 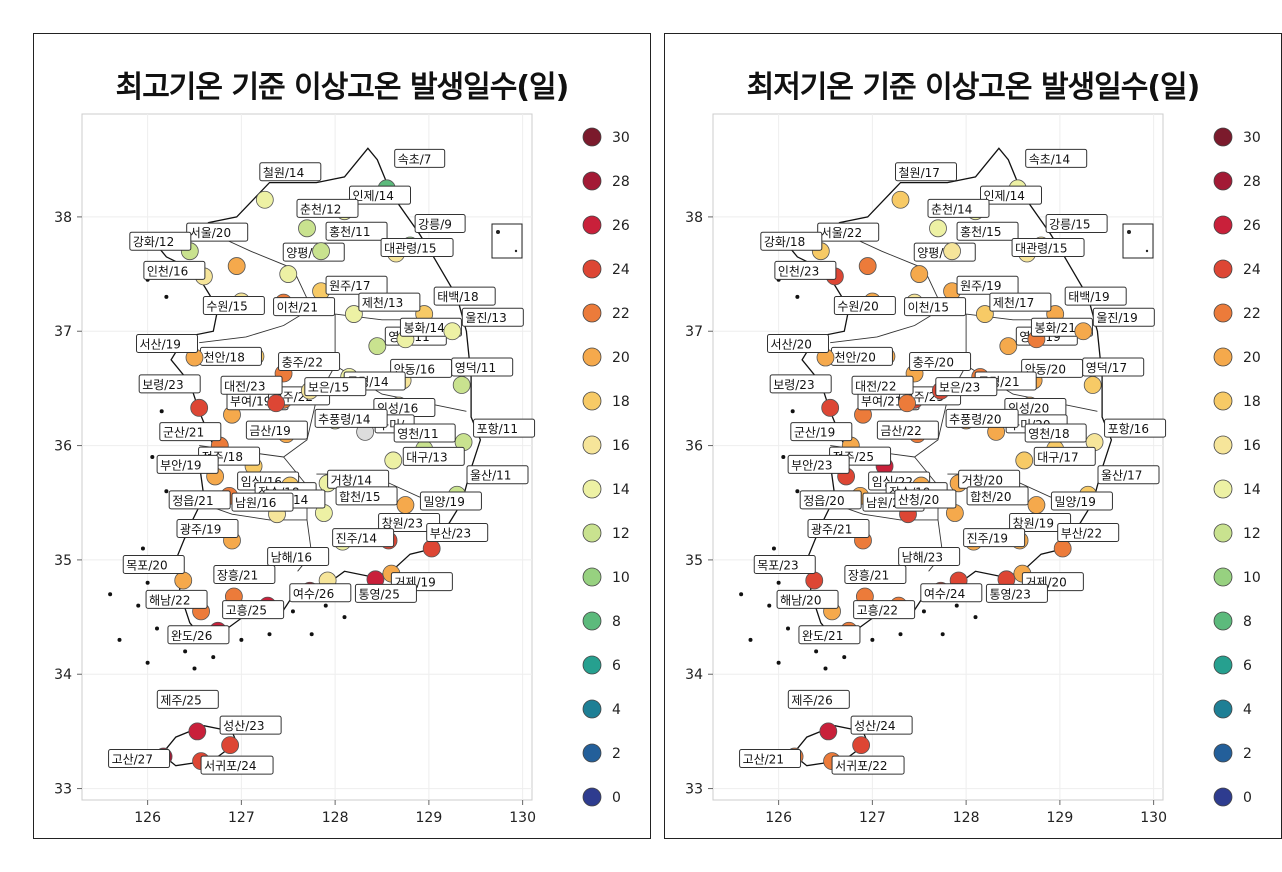 I want to click on station-label: 보은/23, so click(x=959, y=388).